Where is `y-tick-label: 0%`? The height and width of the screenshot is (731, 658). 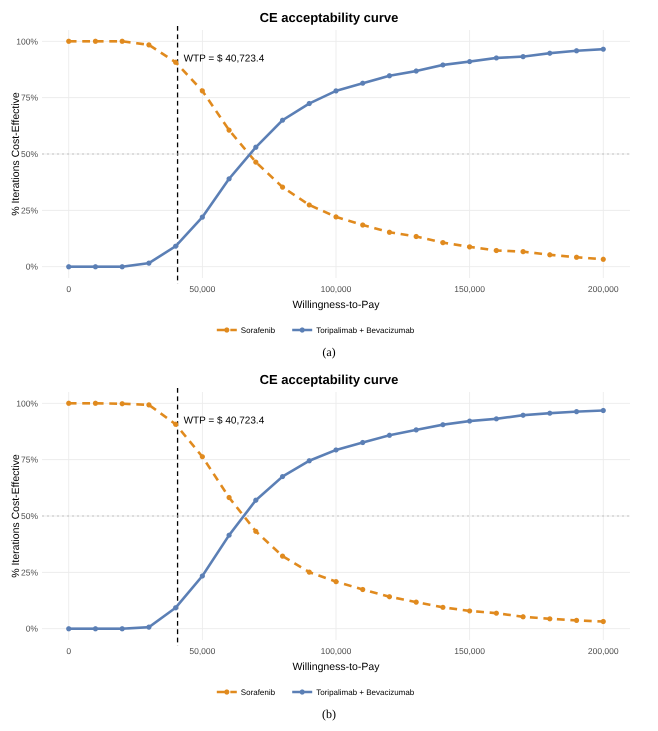
y-tick-label: 0% is located at coordinates (32, 629).